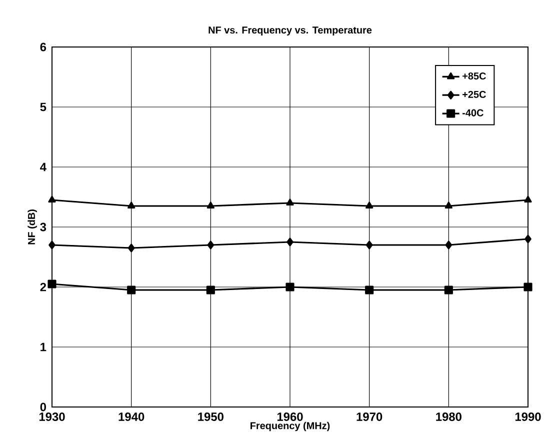  Describe the element at coordinates (131, 416) in the screenshot. I see `x-tick-label: 1940` at that location.